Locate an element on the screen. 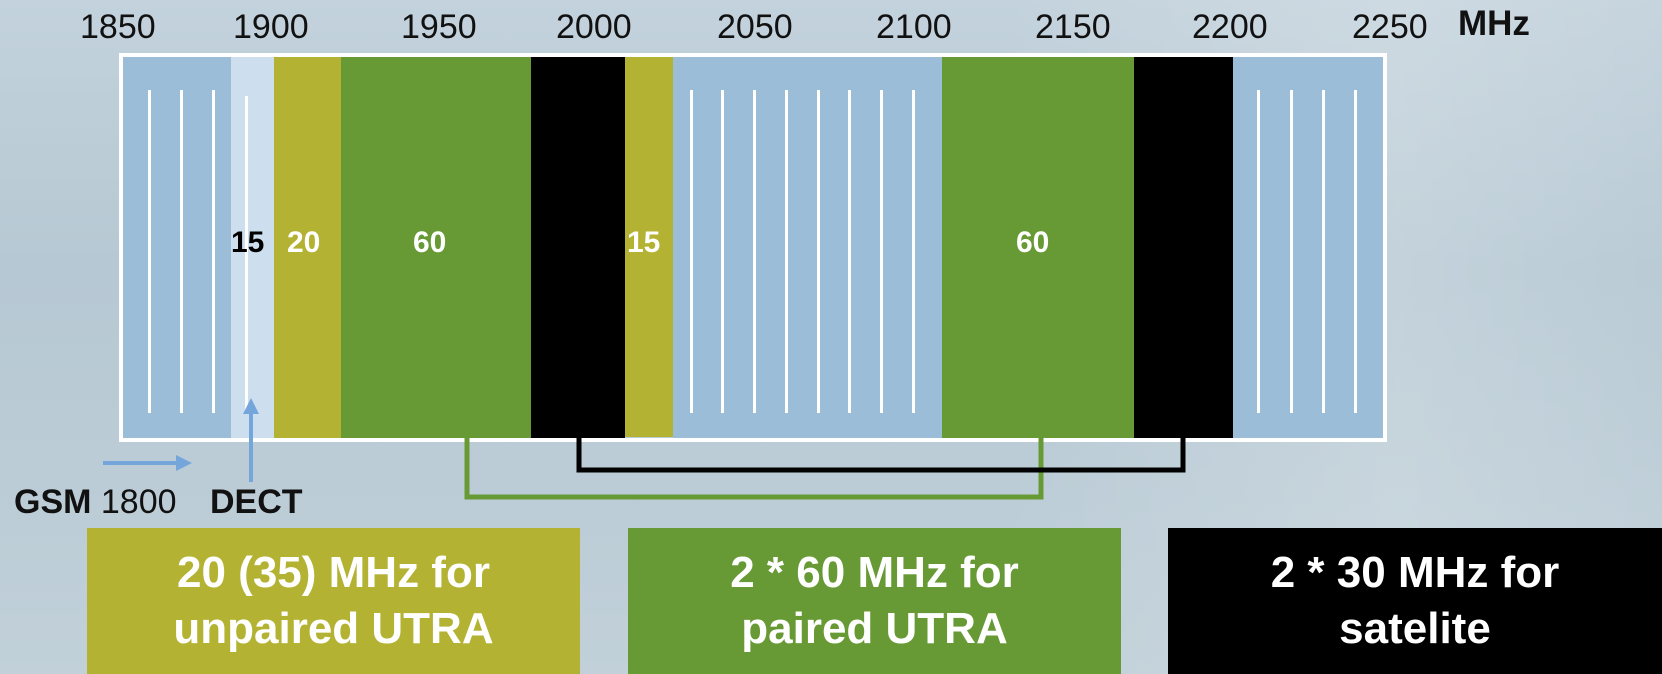  umts-extension-band is located at coordinates (807, 247).